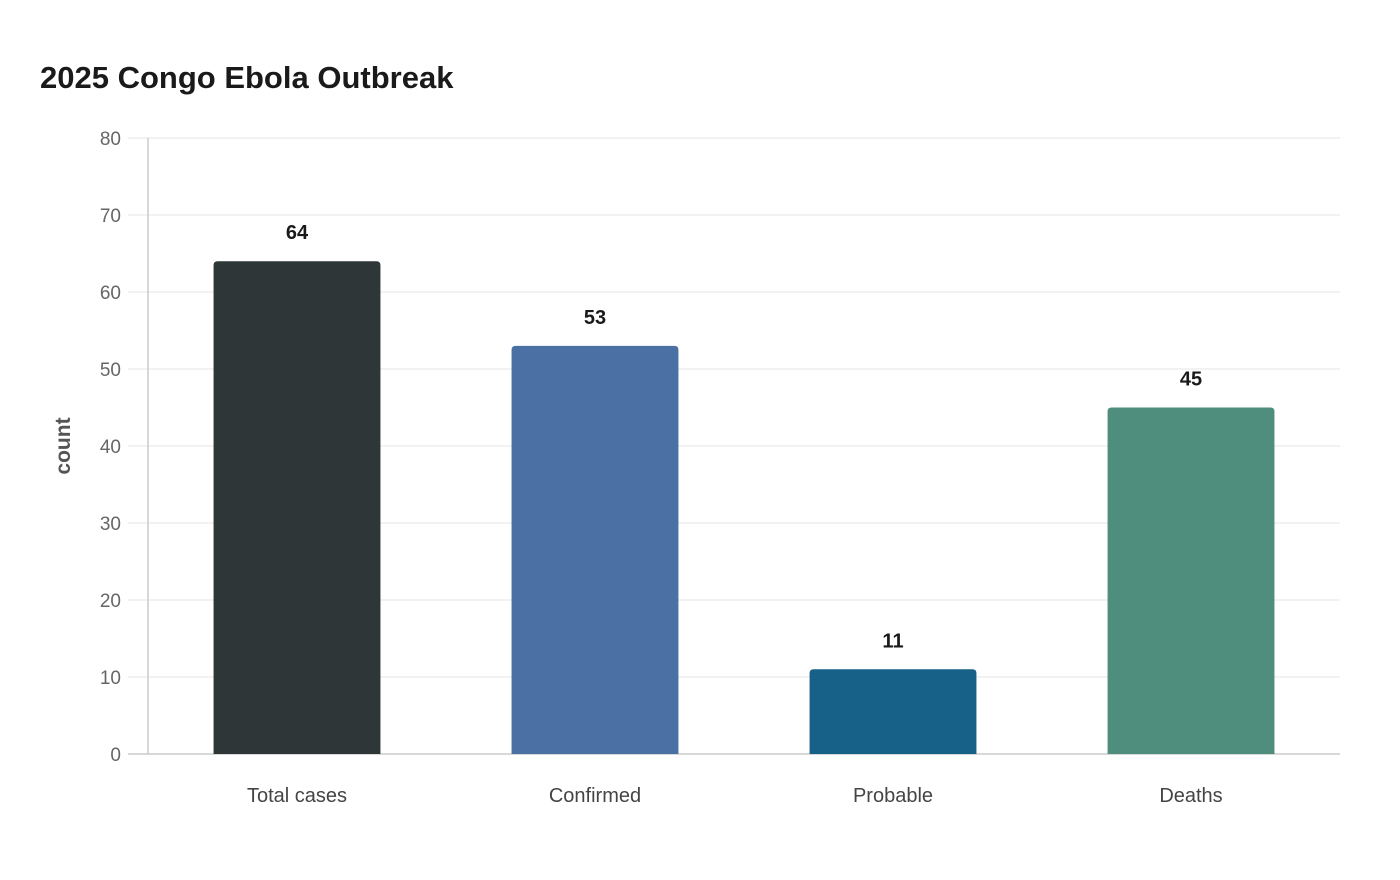 The image size is (1400, 880). Describe the element at coordinates (892, 641) in the screenshot. I see `data-label: 11` at that location.